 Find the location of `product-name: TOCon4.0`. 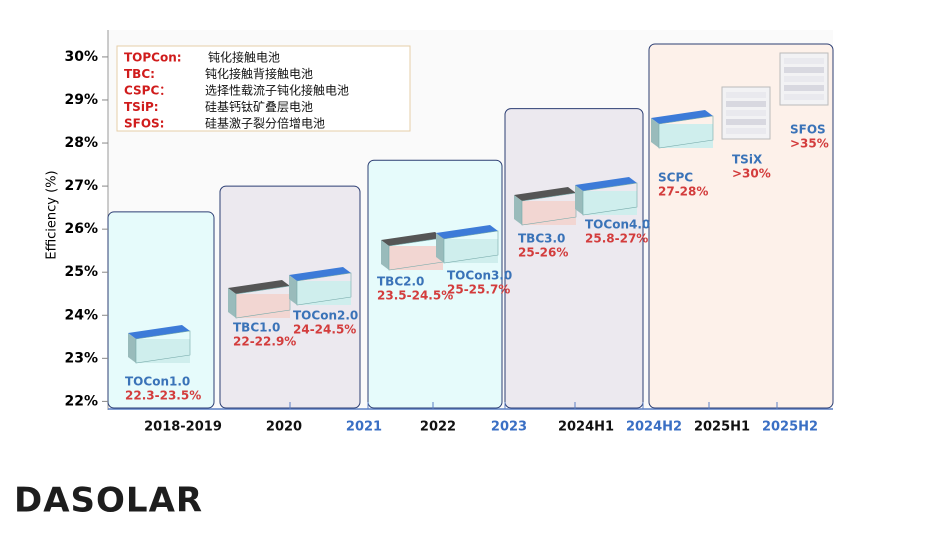

product-name: TOCon4.0 is located at coordinates (617, 225).